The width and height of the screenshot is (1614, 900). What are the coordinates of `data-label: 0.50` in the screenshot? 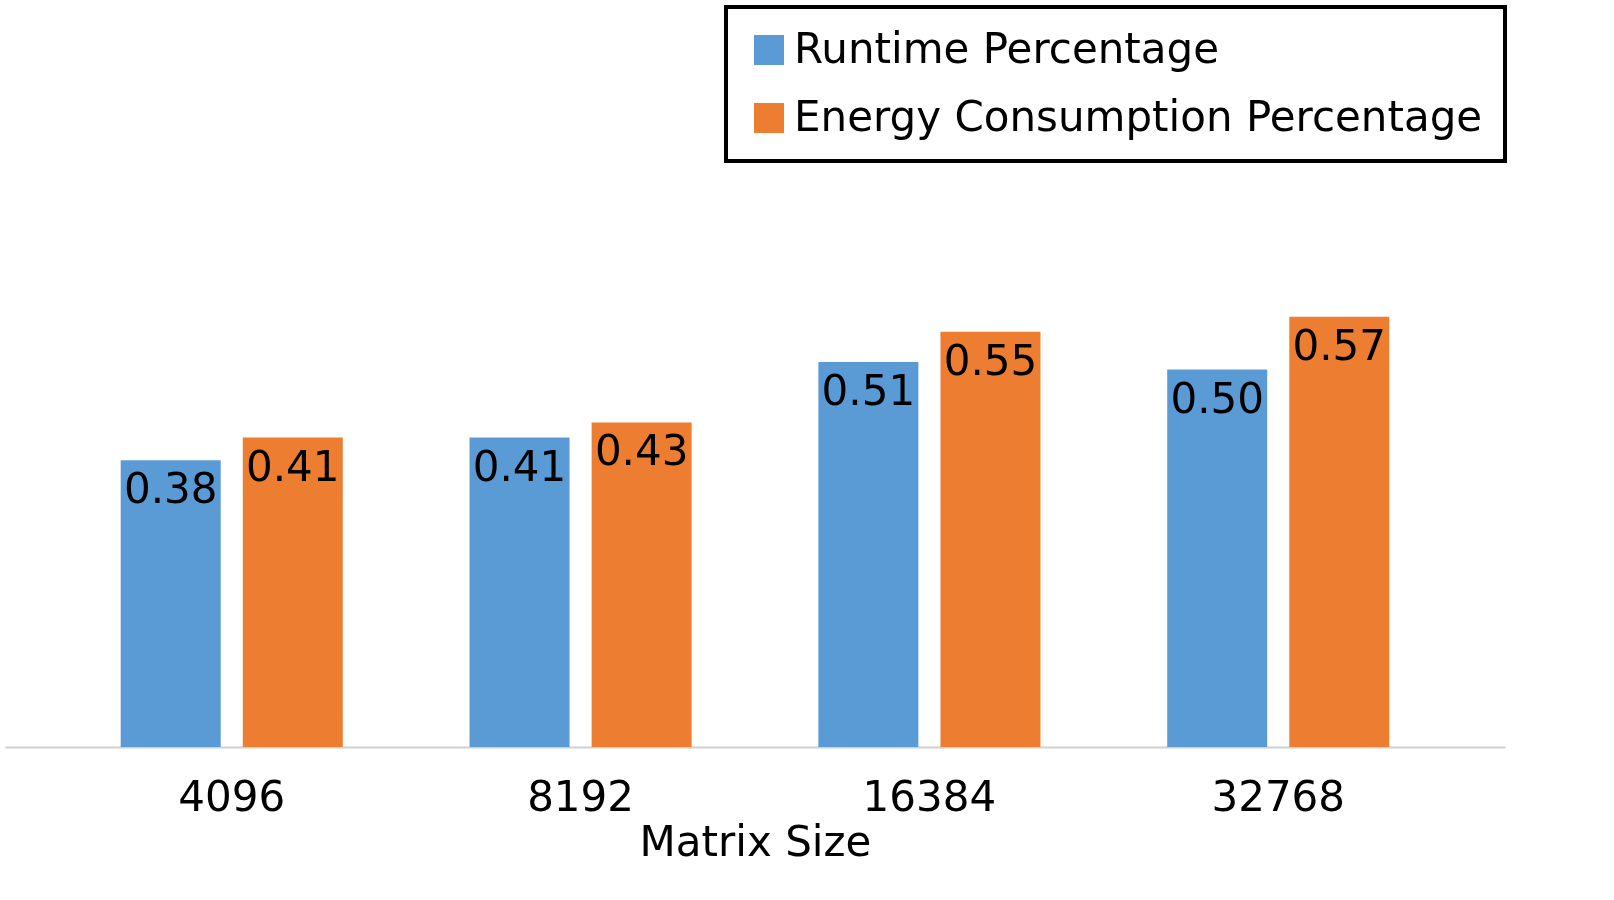 It's located at (1217, 398).